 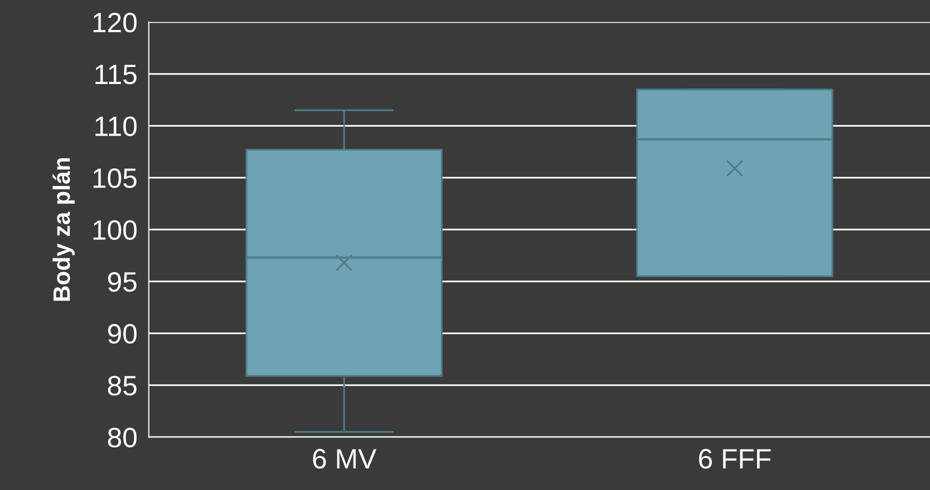 What do you see at coordinates (115, 22) in the screenshot?
I see `y-tick-label: 120` at bounding box center [115, 22].